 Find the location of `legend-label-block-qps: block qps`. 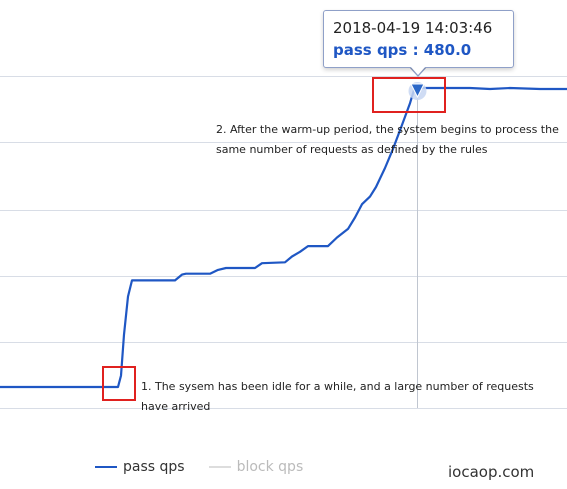

legend-label-block-qps: block qps is located at coordinates (270, 467).